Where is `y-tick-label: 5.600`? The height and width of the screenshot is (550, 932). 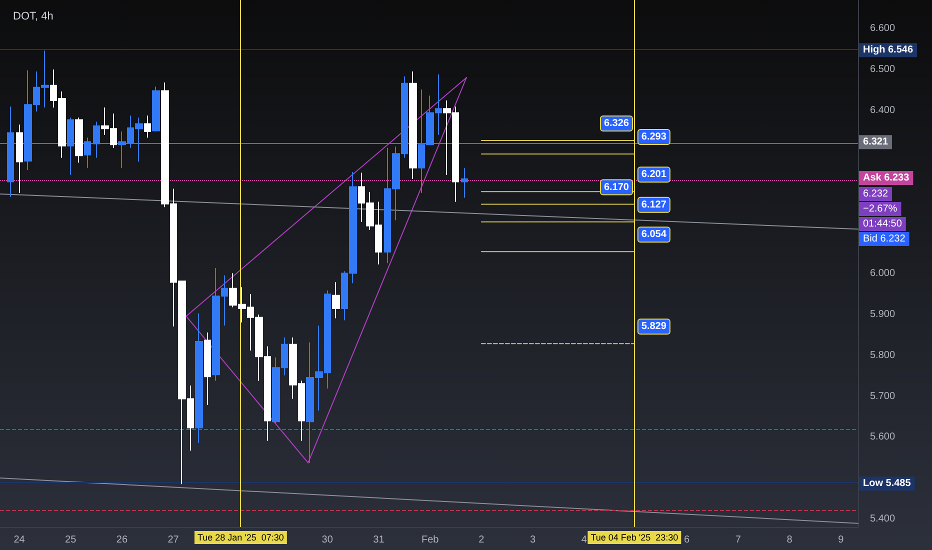
y-tick-label: 5.600 is located at coordinates (883, 437).